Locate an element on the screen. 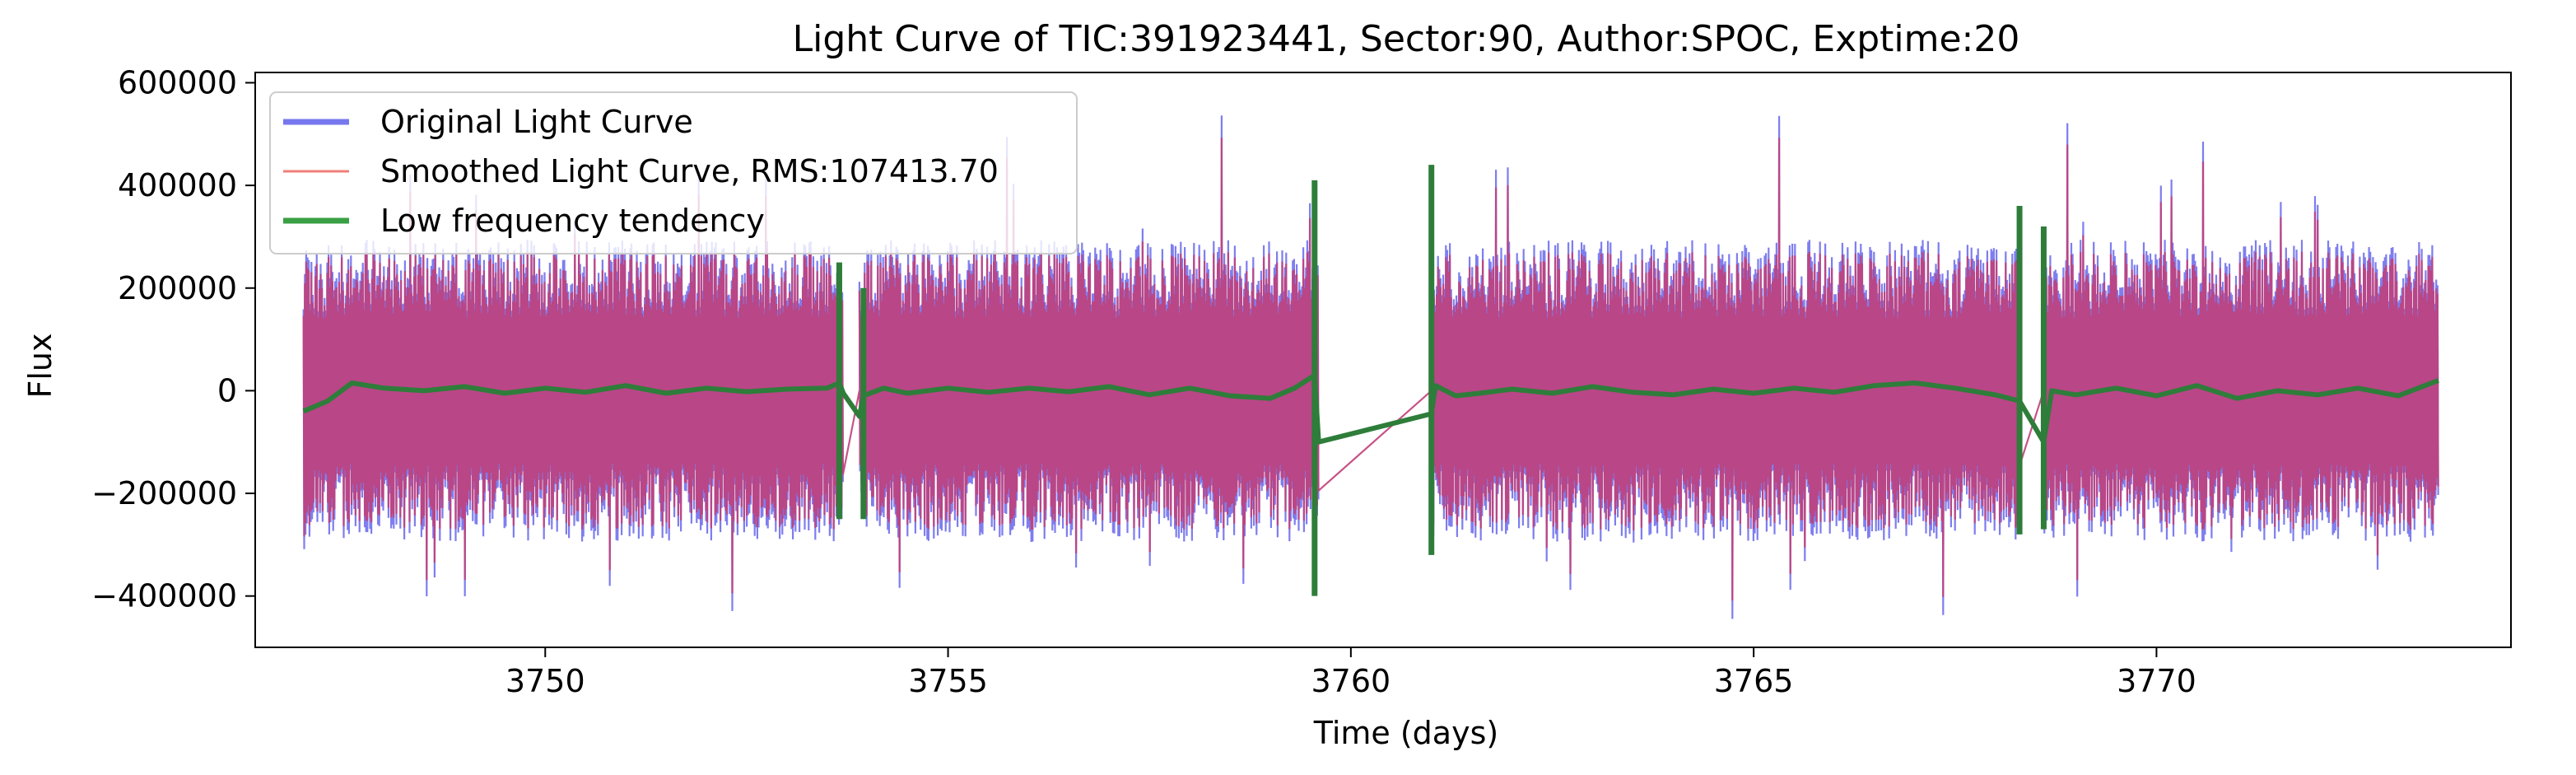  x-tick-label: 3760 is located at coordinates (1350, 681).